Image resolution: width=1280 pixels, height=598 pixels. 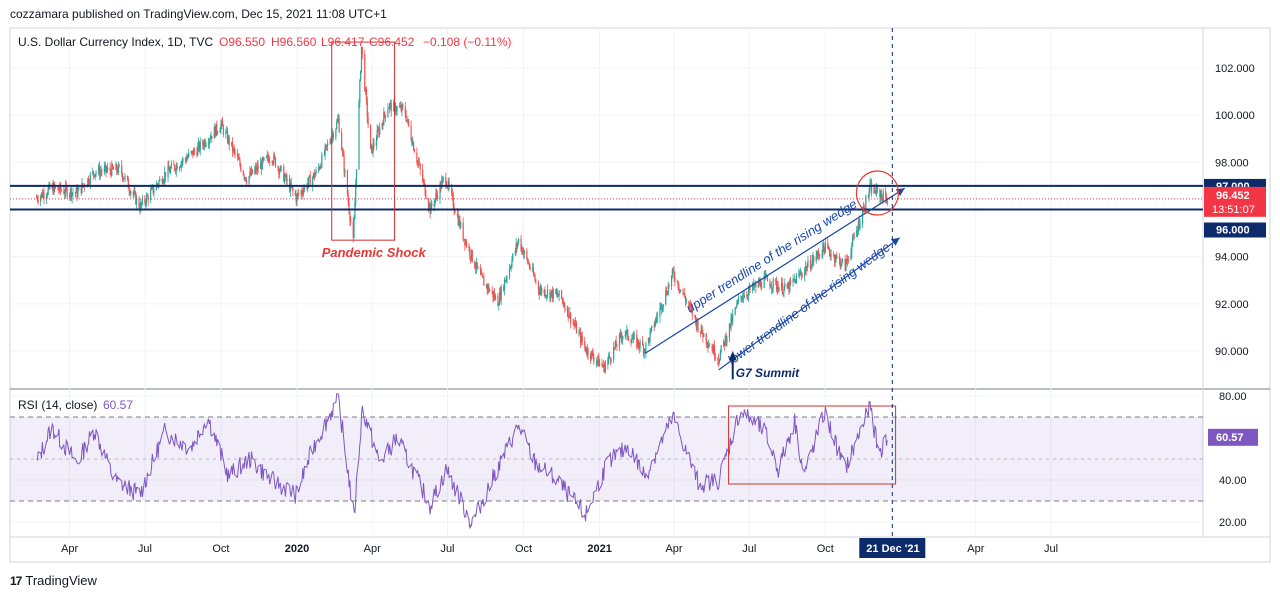 I want to click on pandemic-box, so click(x=363, y=141).